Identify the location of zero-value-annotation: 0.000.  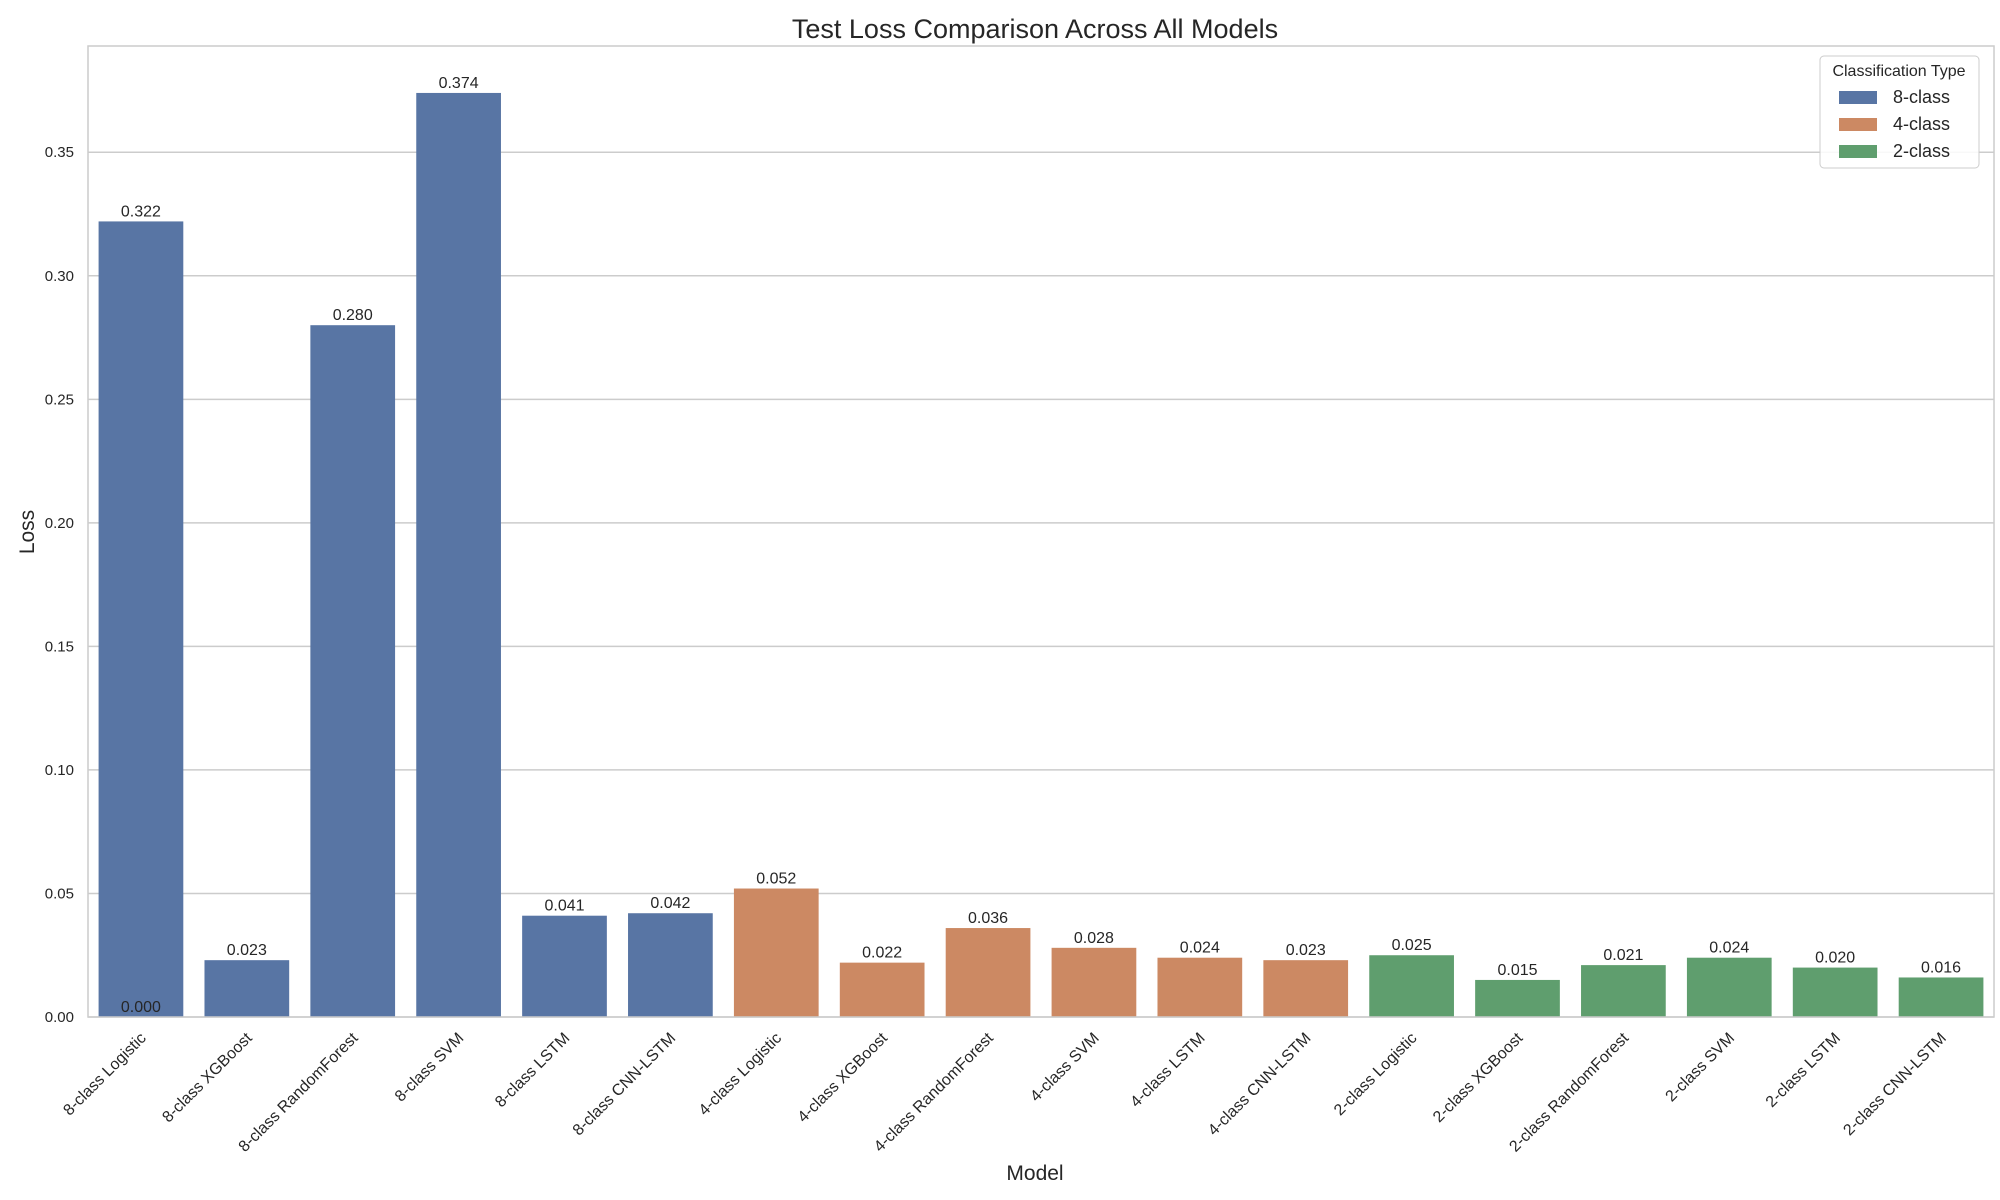
(141, 1007).